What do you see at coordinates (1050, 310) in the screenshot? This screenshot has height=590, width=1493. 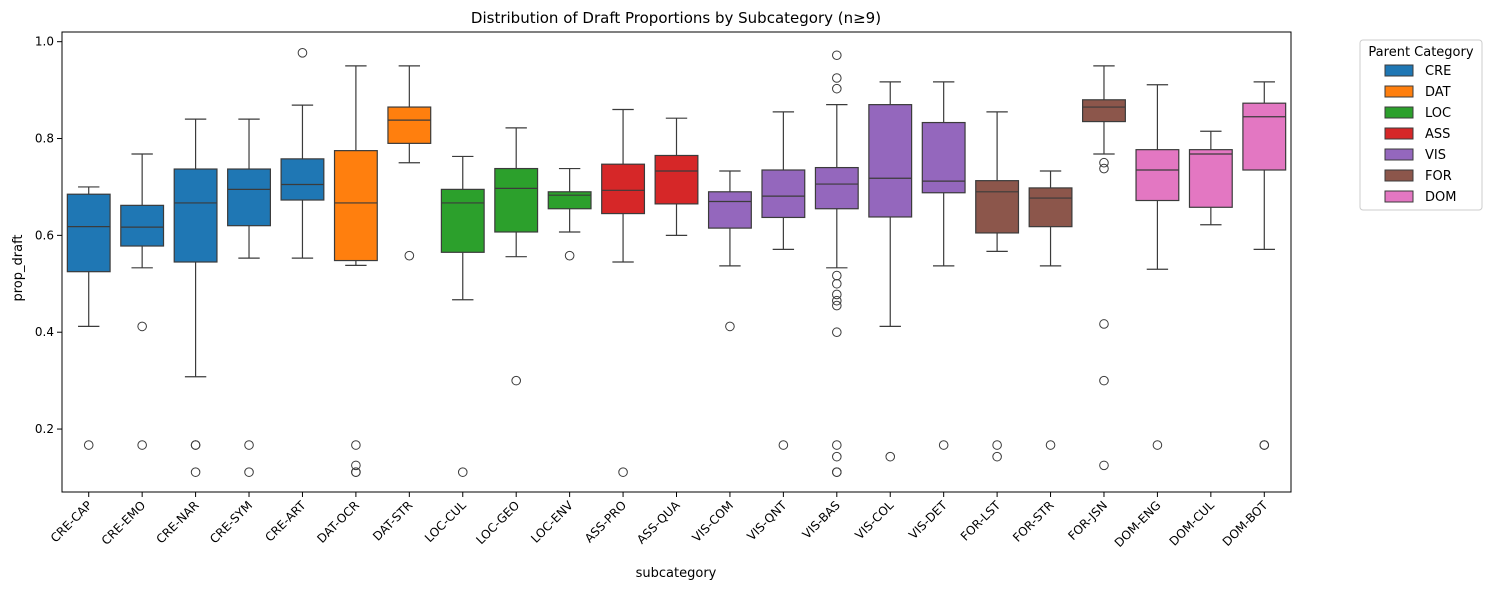 I see `box-for-str` at bounding box center [1050, 310].